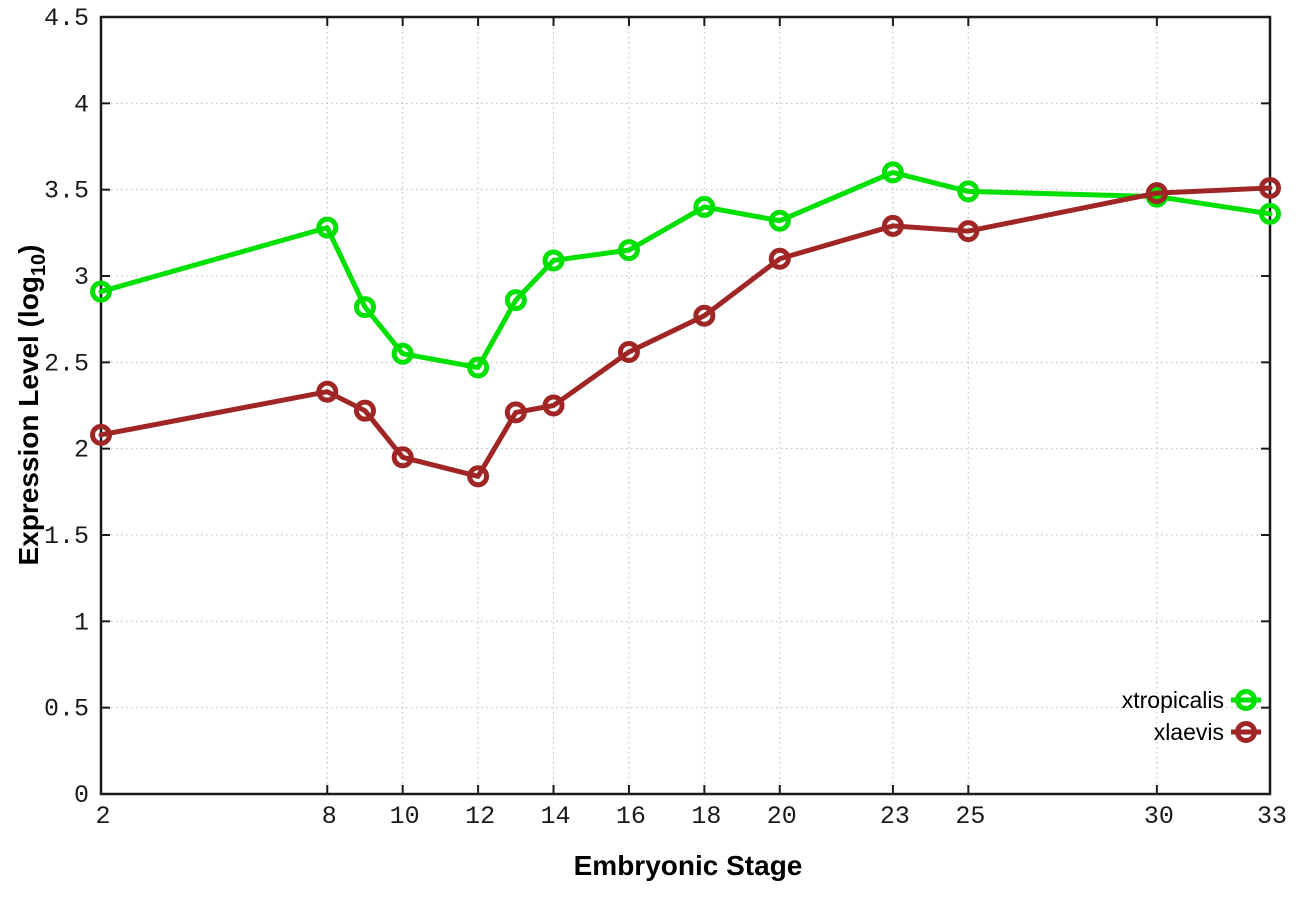 The image size is (1296, 907). What do you see at coordinates (782, 816) in the screenshot?
I see `x-tick-label: 20` at bounding box center [782, 816].